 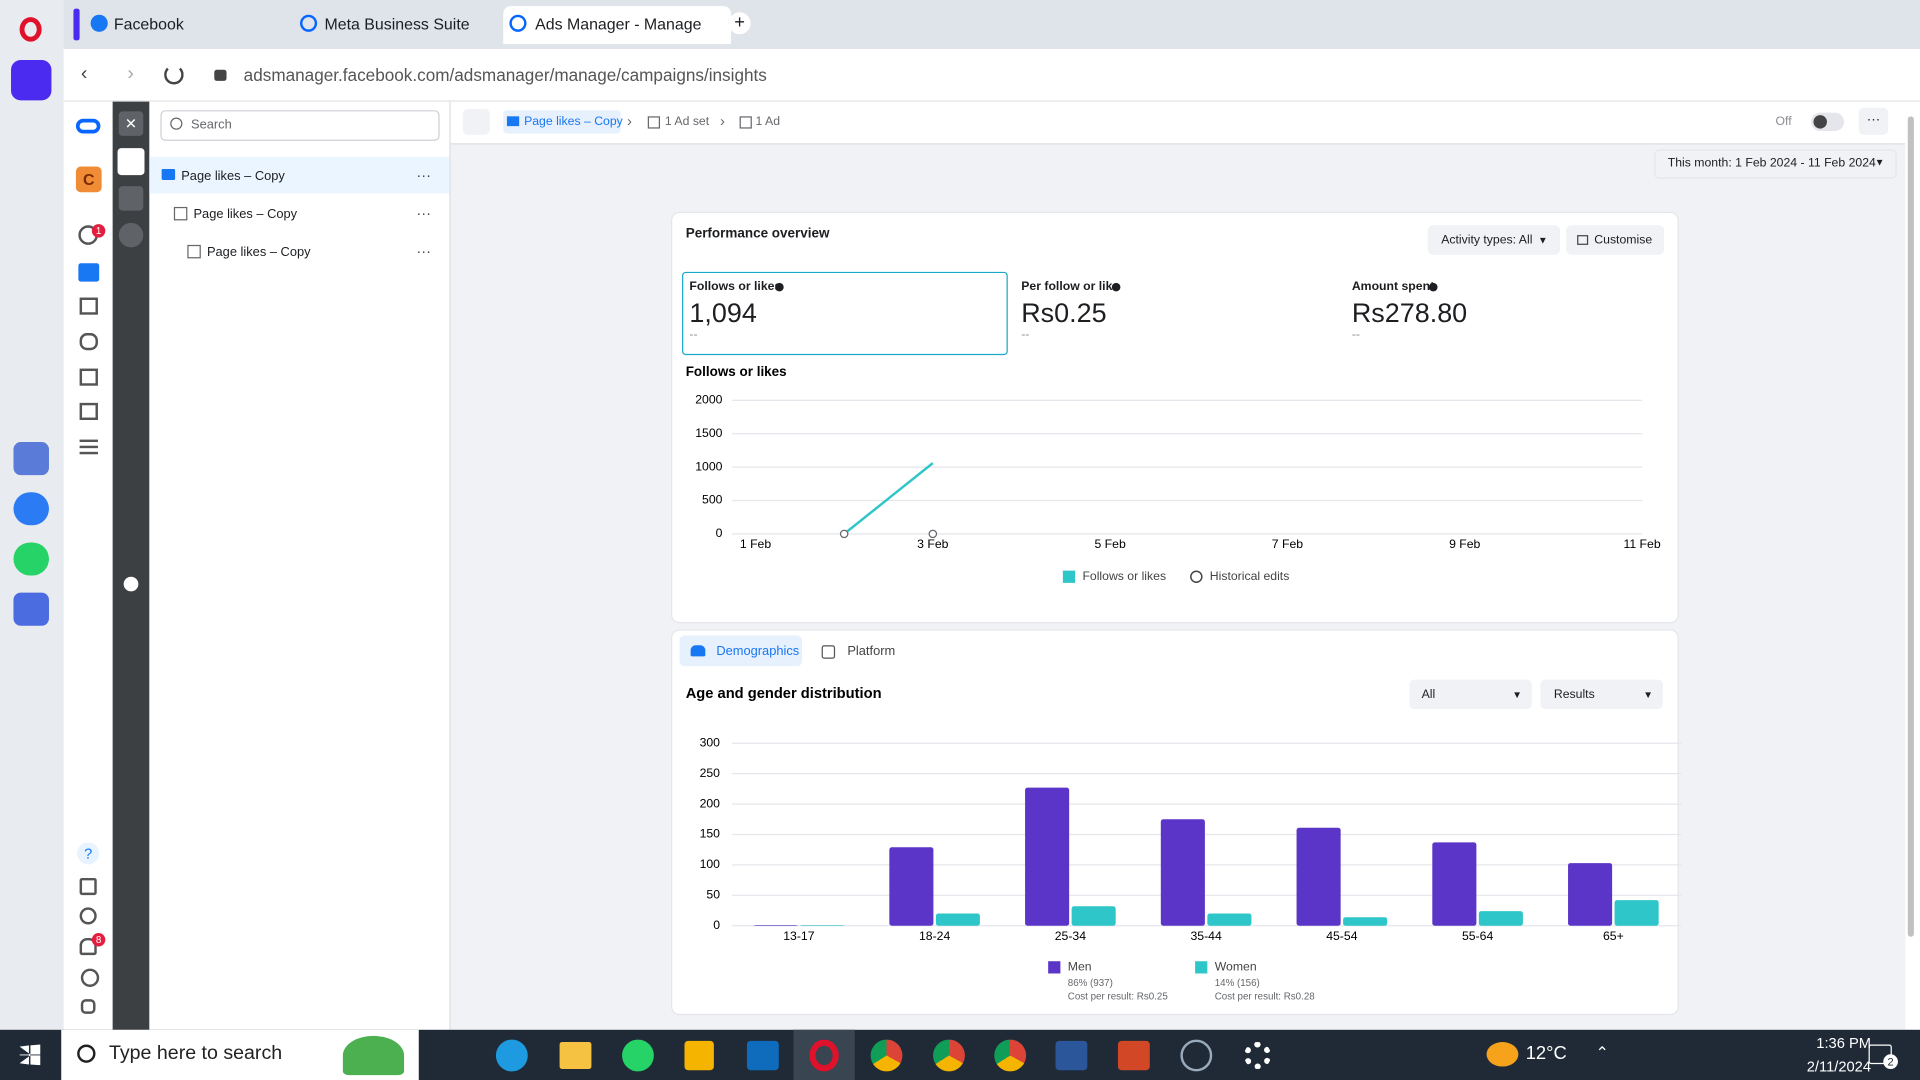 I want to click on app-opera, so click(x=824, y=1055).